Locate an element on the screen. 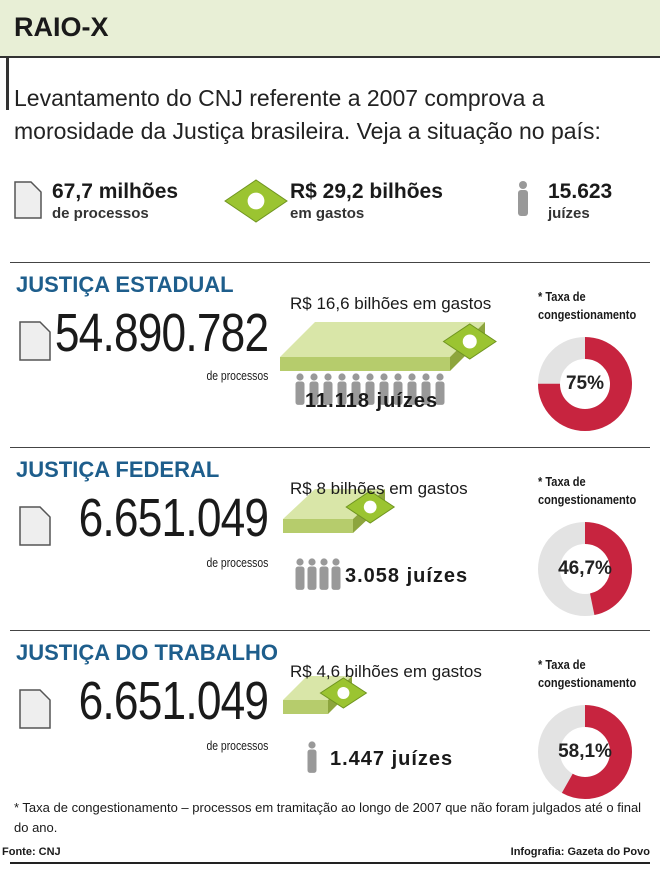  accent-bar is located at coordinates (7, 84).